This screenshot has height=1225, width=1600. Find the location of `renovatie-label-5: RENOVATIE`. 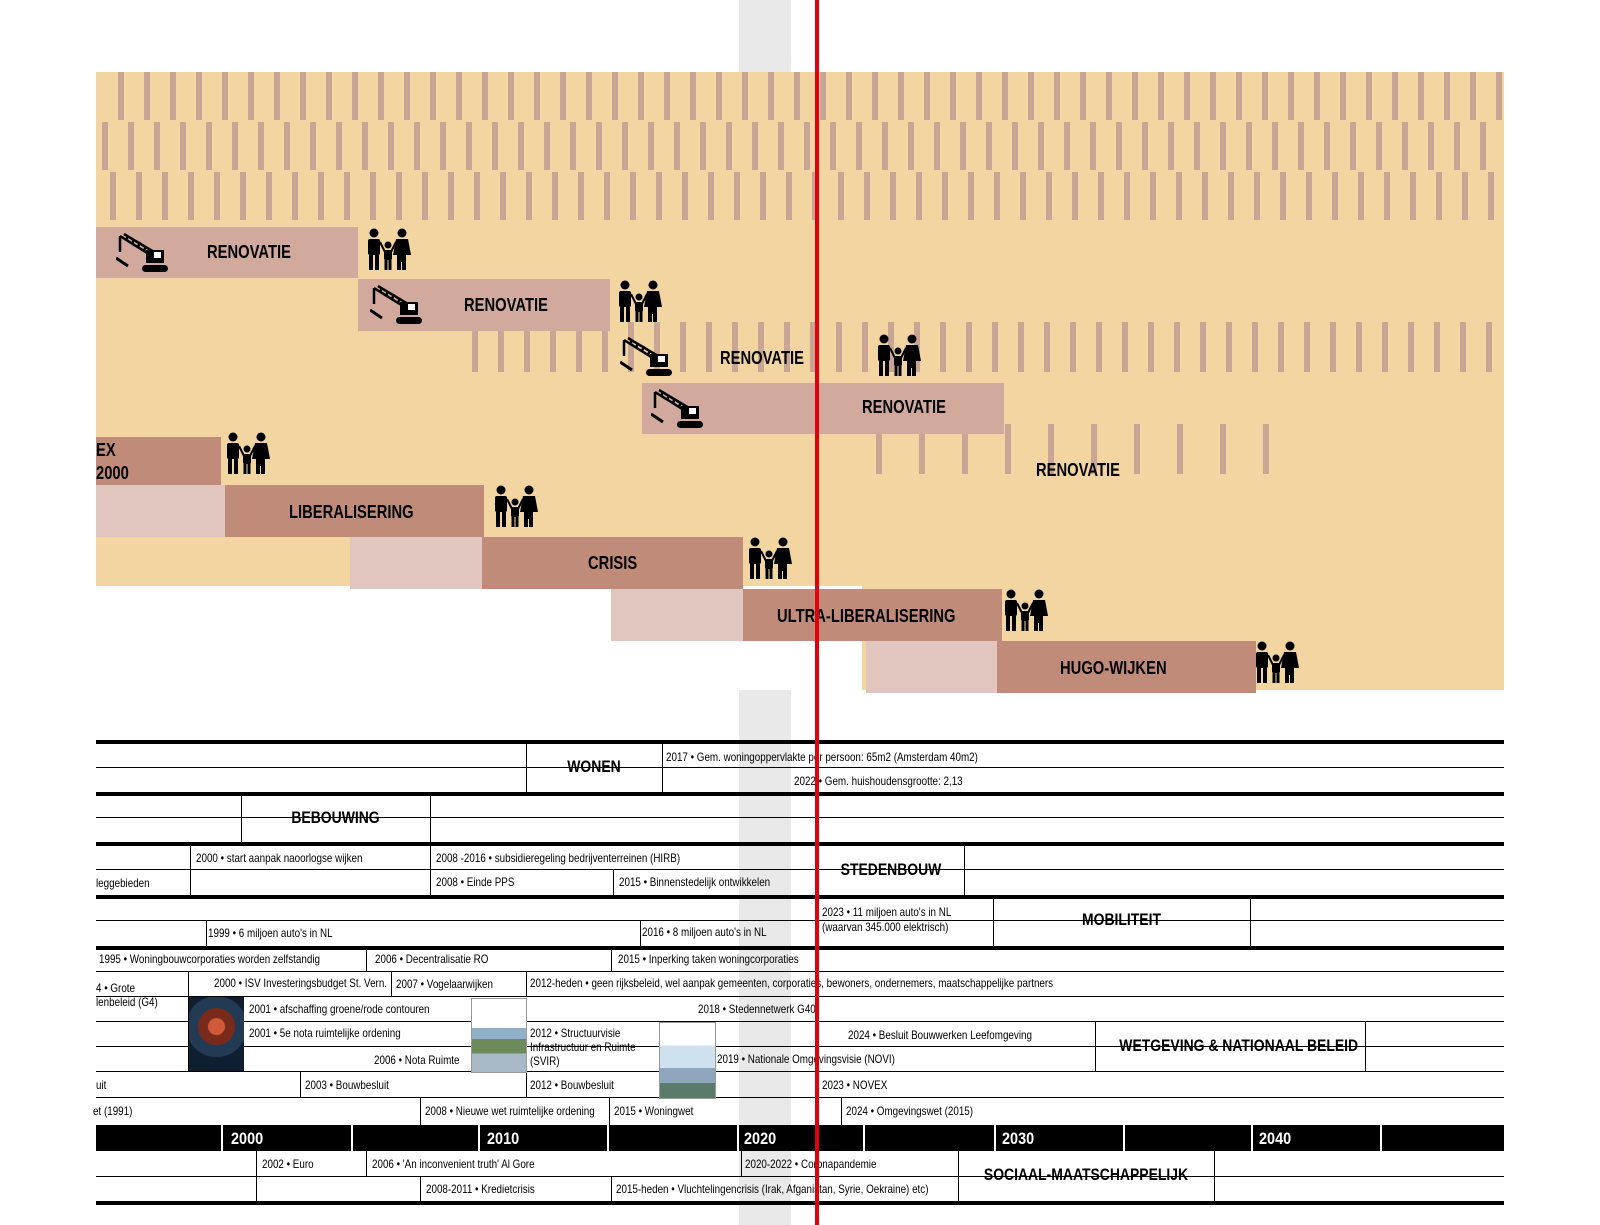

renovatie-label-5: RENOVATIE is located at coordinates (1078, 470).